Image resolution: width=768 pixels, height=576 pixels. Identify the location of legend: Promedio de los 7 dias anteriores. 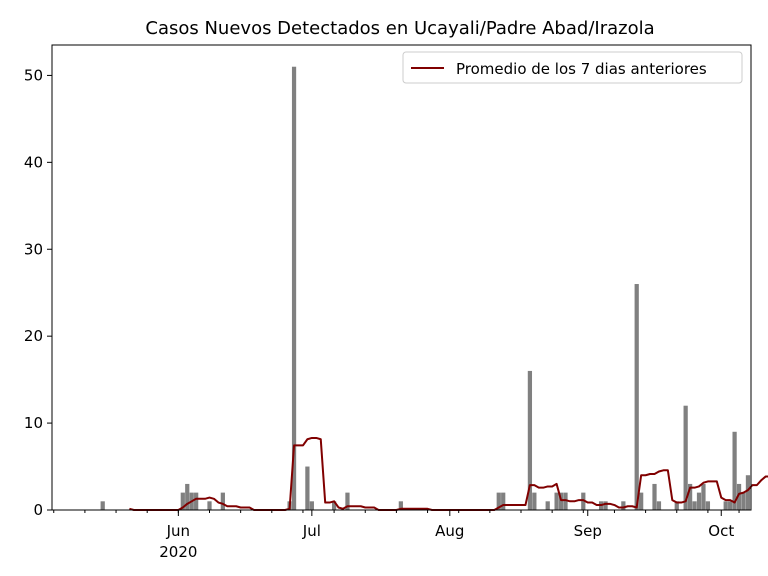
(572, 67).